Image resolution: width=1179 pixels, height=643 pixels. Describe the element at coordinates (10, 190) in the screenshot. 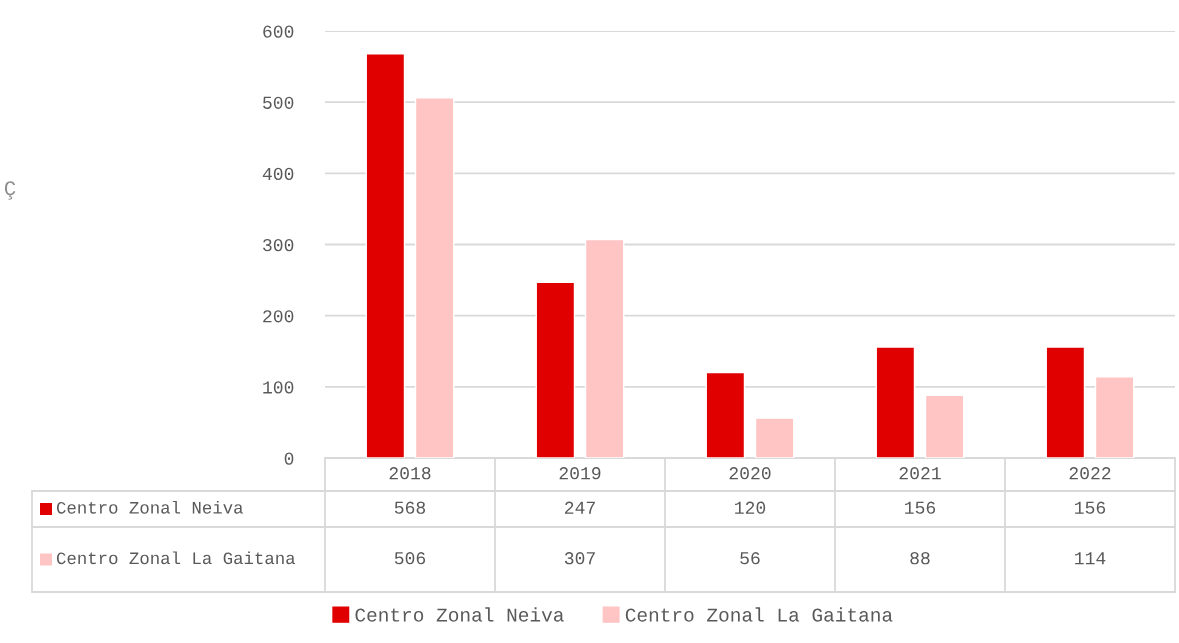

I see `text: Ç` at that location.